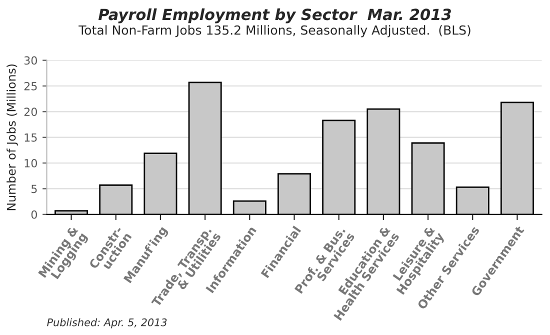  What do you see at coordinates (30, 163) in the screenshot?
I see `y-tick-label: 10` at bounding box center [30, 163].